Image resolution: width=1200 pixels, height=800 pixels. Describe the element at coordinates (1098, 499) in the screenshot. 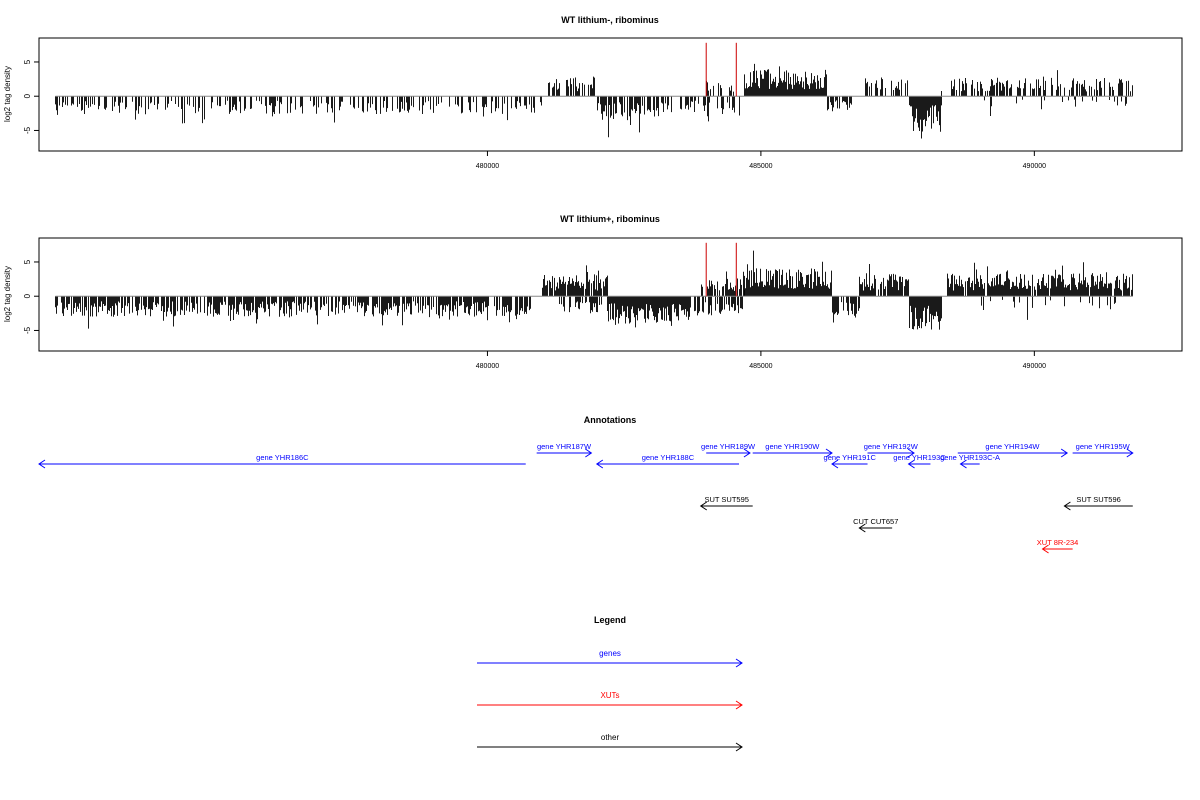

I see `feature-label: SUT SUT596` at that location.